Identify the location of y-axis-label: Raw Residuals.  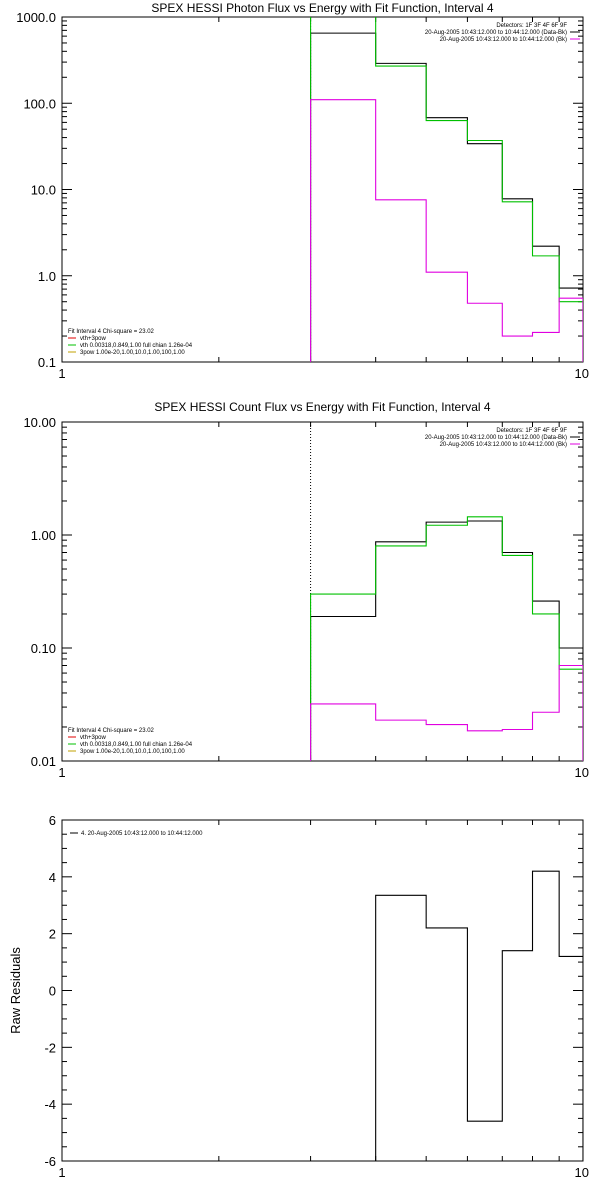
(15, 990).